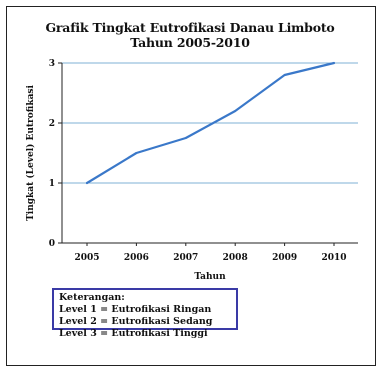 The image size is (383, 374). I want to click on chart-title-line2: Tahun 2005-2010, so click(190, 42).